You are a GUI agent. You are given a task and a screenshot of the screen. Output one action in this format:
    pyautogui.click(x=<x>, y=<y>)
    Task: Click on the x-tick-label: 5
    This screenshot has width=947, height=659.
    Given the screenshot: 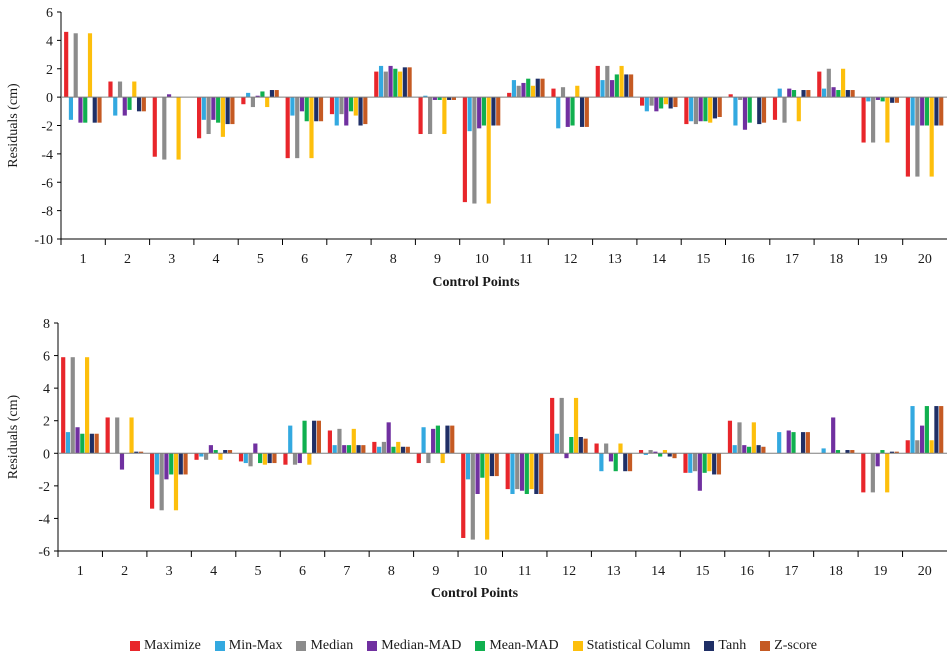 What is the action you would take?
    pyautogui.click(x=258, y=571)
    